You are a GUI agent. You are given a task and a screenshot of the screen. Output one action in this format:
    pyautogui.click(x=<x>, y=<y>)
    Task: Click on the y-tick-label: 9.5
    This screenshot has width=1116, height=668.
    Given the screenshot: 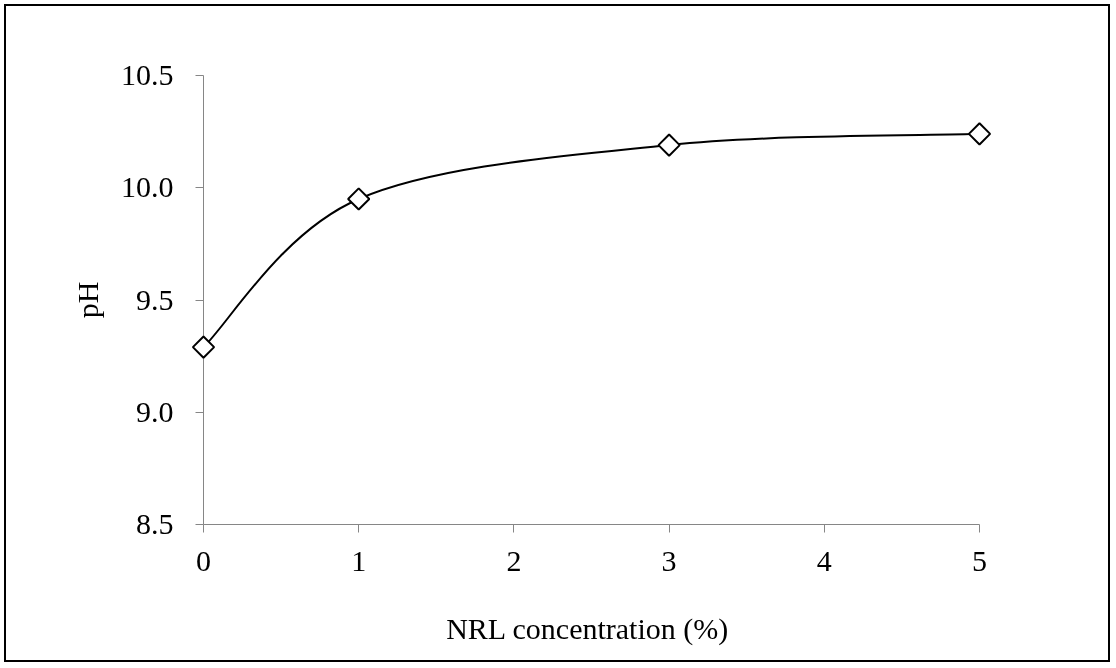 What is the action you would take?
    pyautogui.click(x=155, y=299)
    